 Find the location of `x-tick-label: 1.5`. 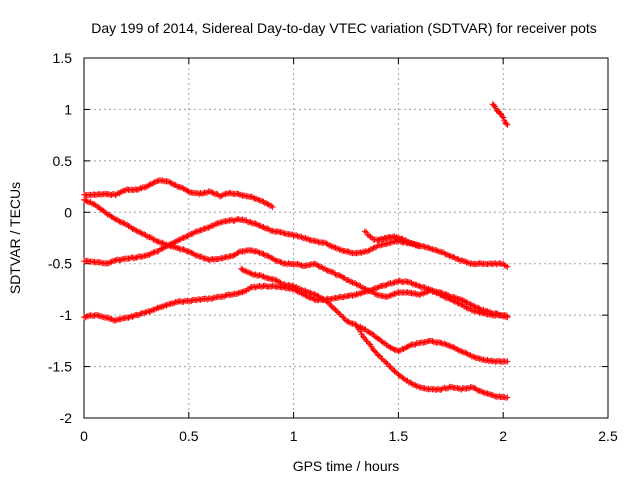

x-tick-label: 1.5 is located at coordinates (399, 436).